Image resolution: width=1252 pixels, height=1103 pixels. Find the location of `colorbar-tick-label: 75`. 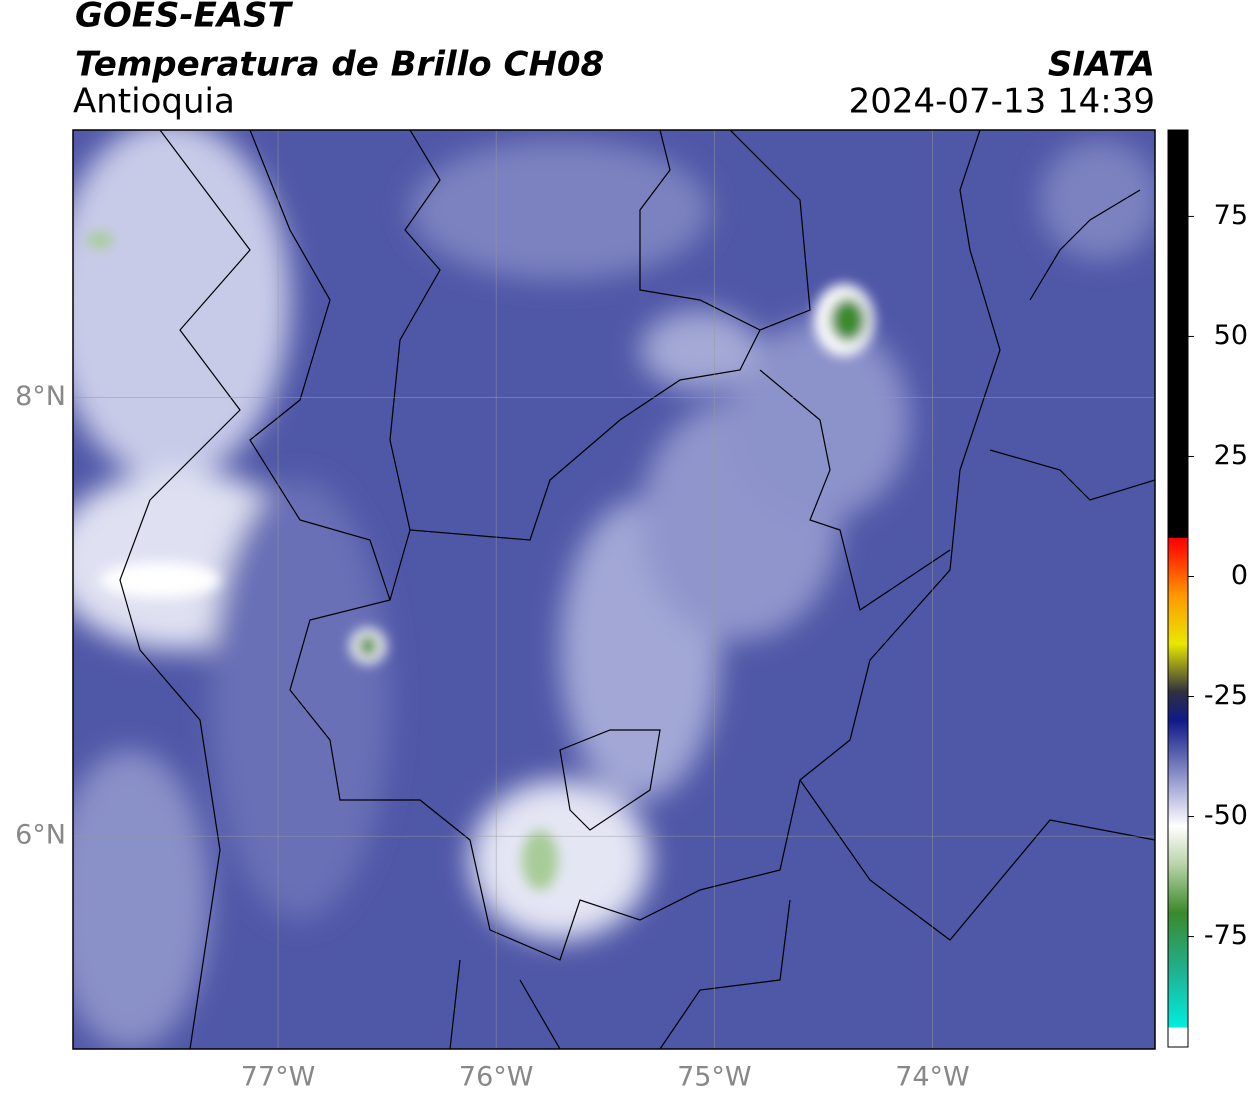

colorbar-tick-label: 75 is located at coordinates (1231, 215).